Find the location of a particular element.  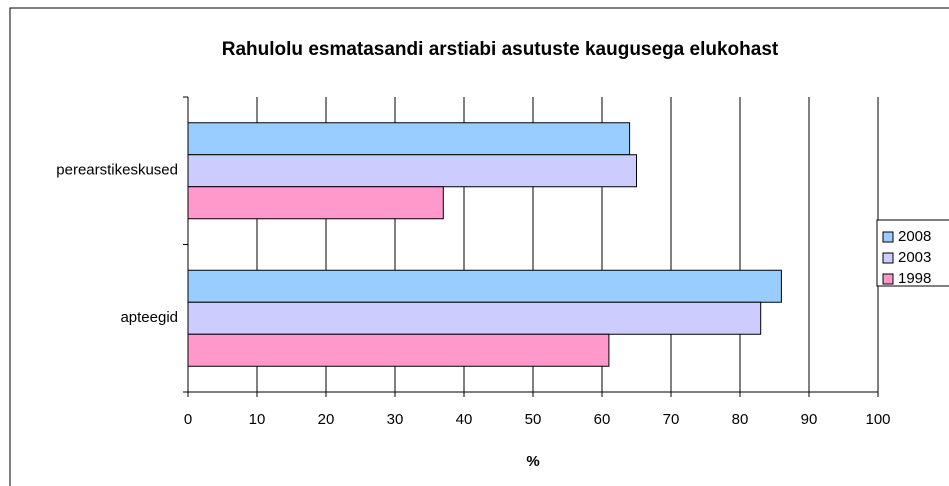

x-tick-label: 100 is located at coordinates (877, 419).